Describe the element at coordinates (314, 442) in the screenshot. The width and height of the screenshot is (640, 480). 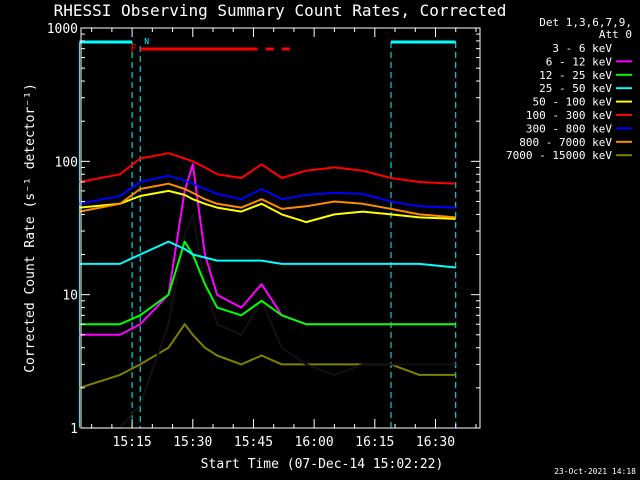
I see `x-tick-label: 16:00` at that location.